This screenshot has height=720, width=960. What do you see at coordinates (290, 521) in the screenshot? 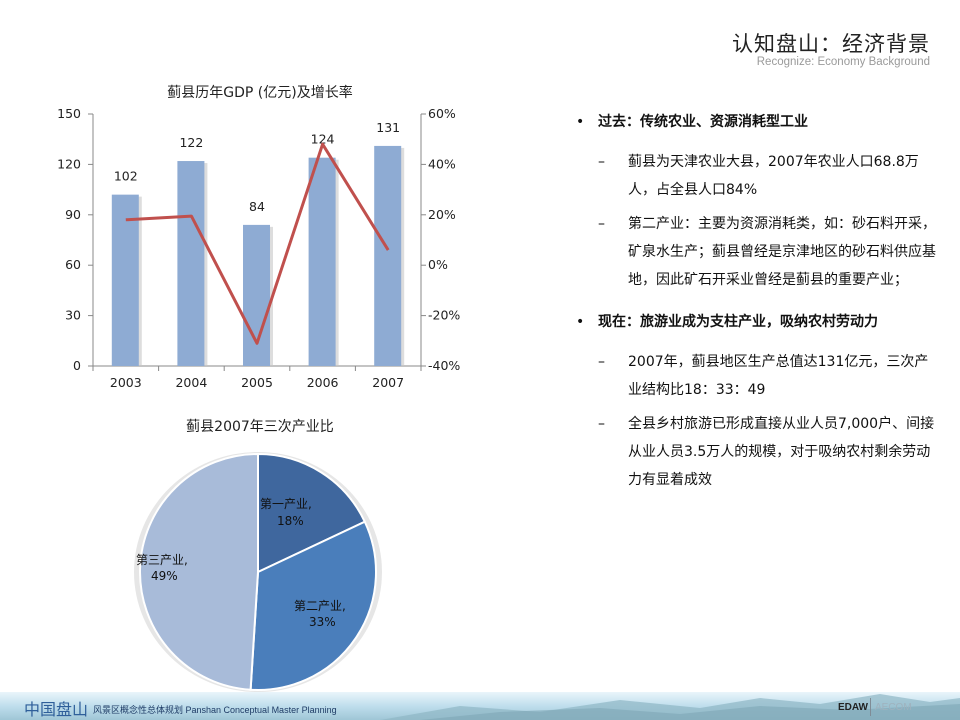
I see `pie-label-primary-pct: 18%` at bounding box center [290, 521].